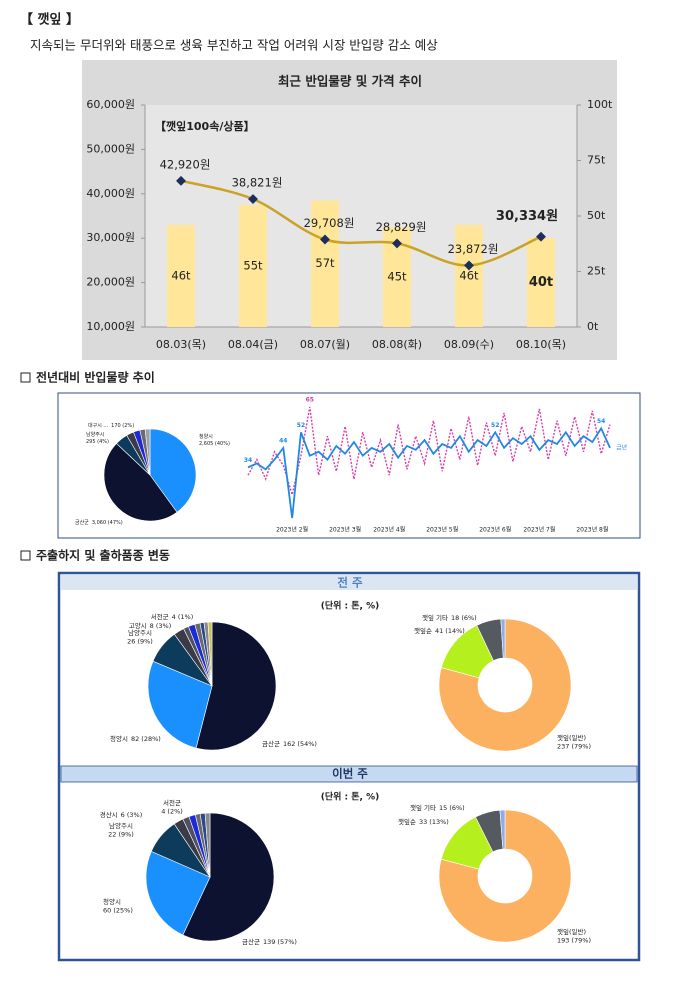  Describe the element at coordinates (574, 941) in the screenshot. I see `slice-value: 193 (79%)` at that location.